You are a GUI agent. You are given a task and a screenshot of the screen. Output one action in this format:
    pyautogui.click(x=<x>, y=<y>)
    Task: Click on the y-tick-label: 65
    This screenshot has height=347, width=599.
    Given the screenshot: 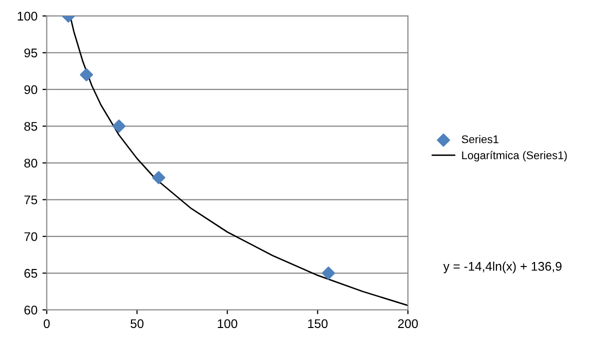 What is the action you would take?
    pyautogui.click(x=31, y=273)
    